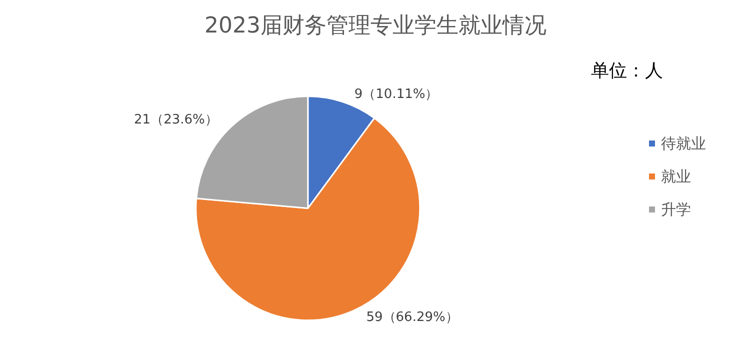  What do you see at coordinates (375, 26) in the screenshot?
I see `chart-title: 2023届财务管理专业学生就业情况` at bounding box center [375, 26].